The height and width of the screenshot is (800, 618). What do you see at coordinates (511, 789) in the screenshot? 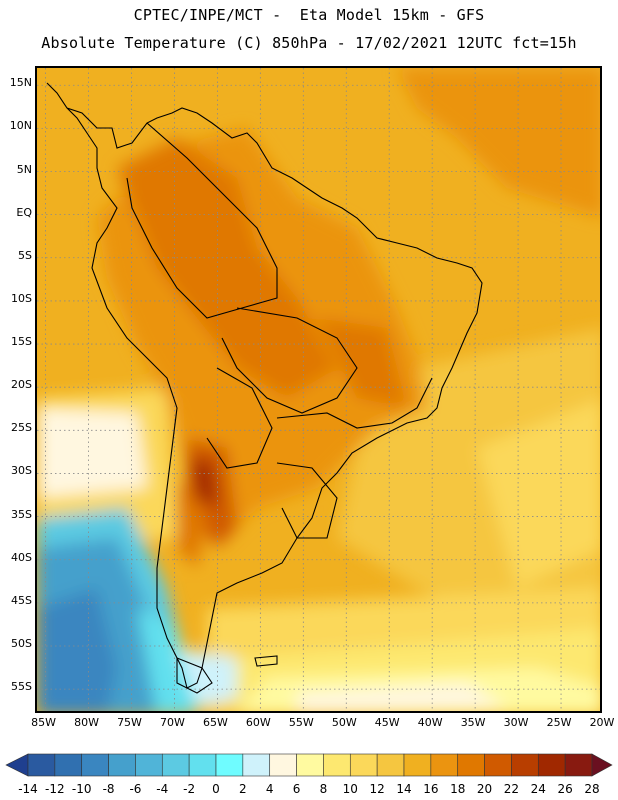
I see `colorbar-tick-label: 22` at bounding box center [511, 789].